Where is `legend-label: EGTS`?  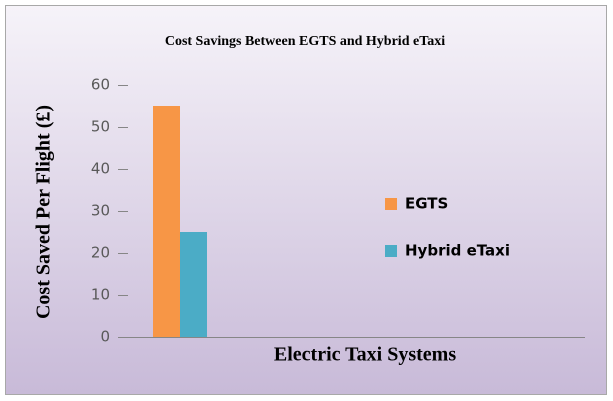
legend-label: EGTS is located at coordinates (426, 204).